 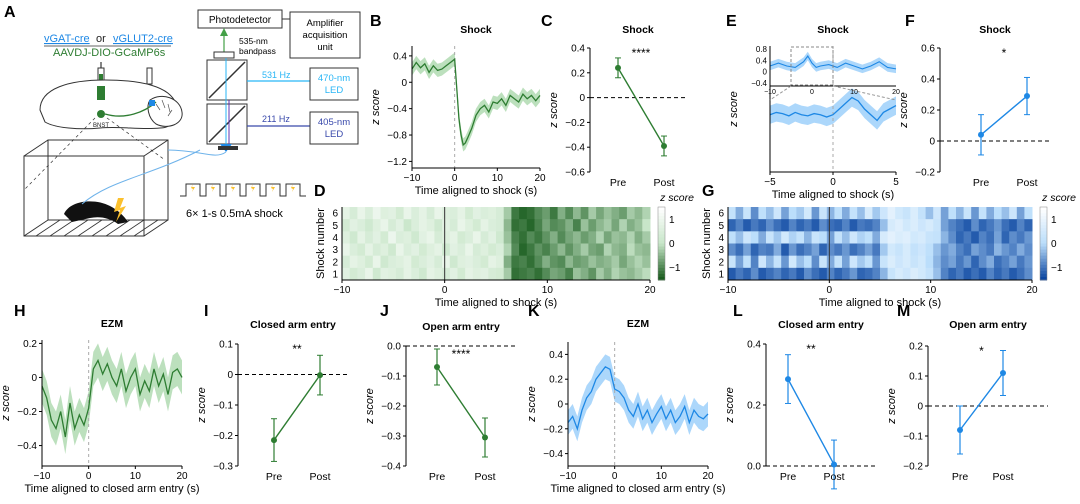 I want to click on G-cell-r3-c11, so click(x=815, y=250).